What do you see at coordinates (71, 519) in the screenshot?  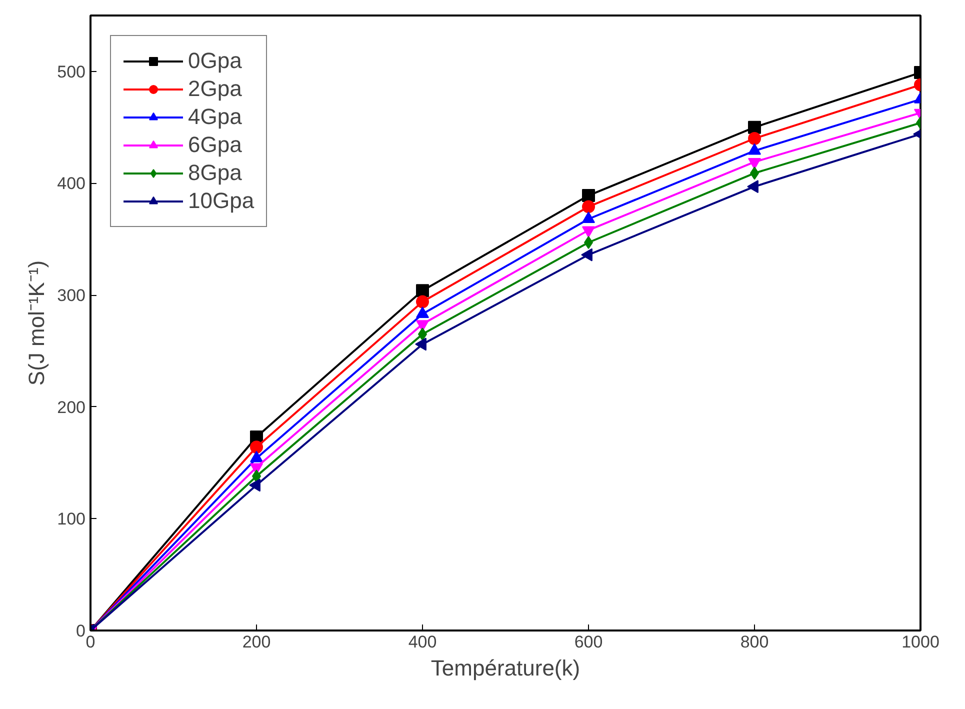 I see `y-tick-label: 100` at bounding box center [71, 519].